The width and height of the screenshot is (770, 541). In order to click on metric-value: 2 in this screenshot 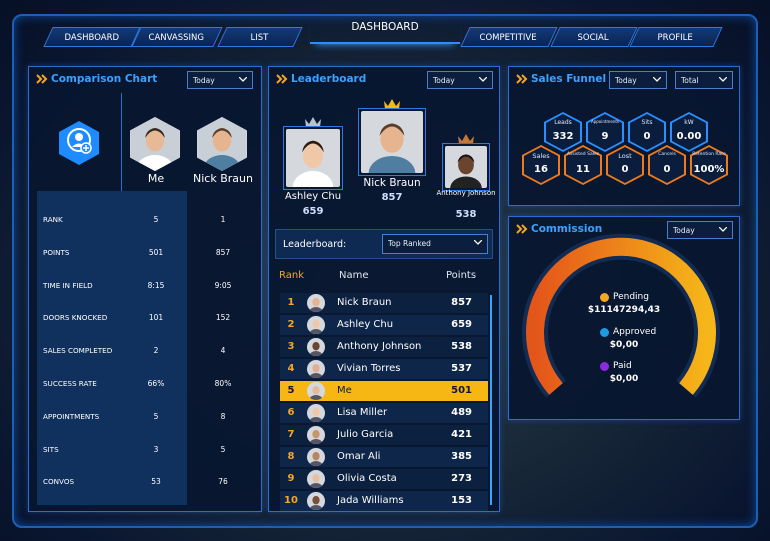, I will do `click(156, 351)`.